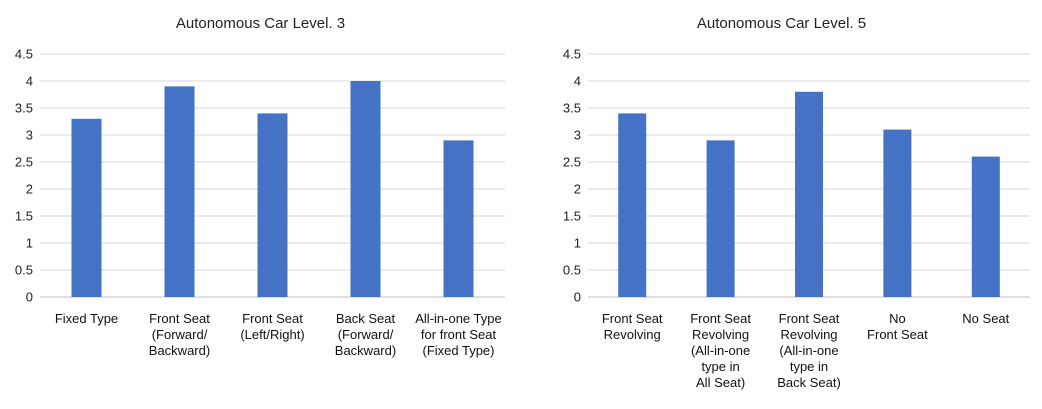 The width and height of the screenshot is (1042, 409). I want to click on chart-title: Autonomous Car Level. 5, so click(781, 23).